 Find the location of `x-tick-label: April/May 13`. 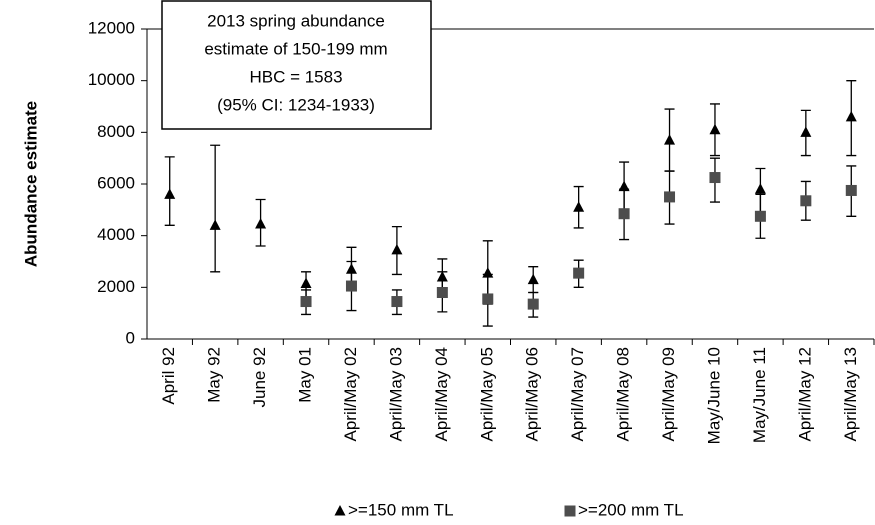

x-tick-label: April/May 13 is located at coordinates (850, 394).